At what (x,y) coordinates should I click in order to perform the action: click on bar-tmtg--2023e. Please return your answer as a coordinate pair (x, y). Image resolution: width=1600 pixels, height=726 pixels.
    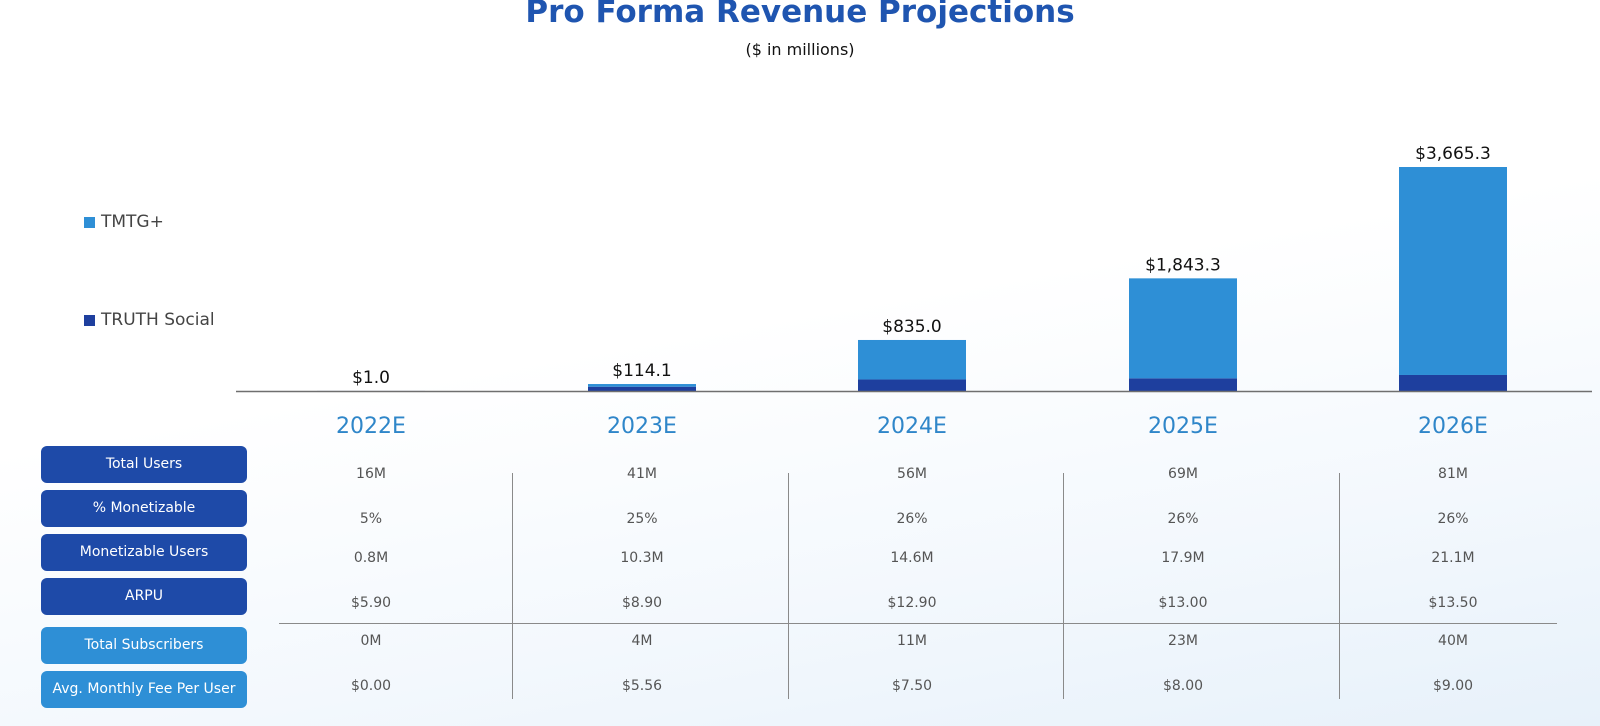
    Looking at the image, I should click on (642, 385).